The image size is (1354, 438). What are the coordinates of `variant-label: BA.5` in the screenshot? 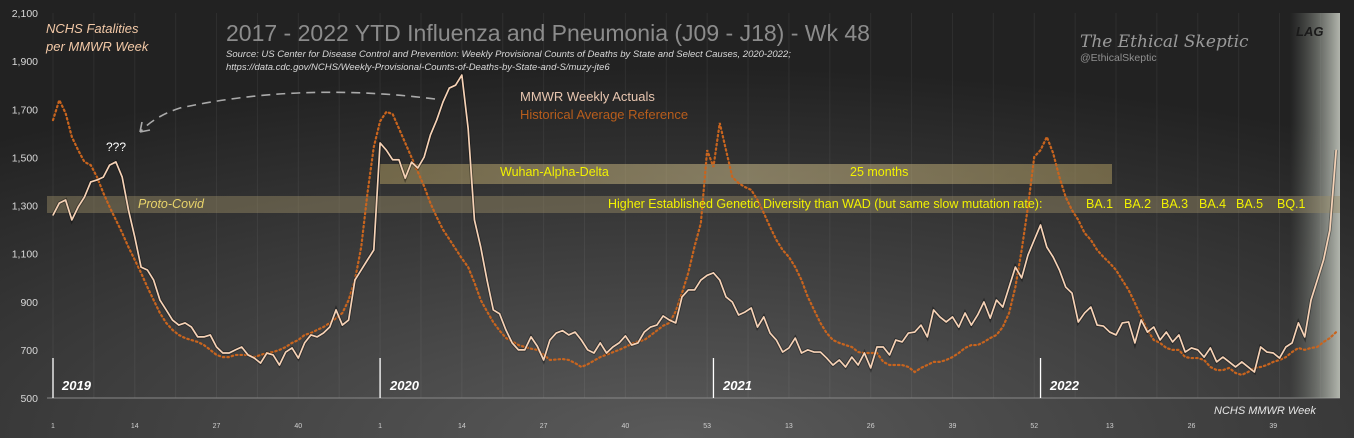 It's located at (1250, 204).